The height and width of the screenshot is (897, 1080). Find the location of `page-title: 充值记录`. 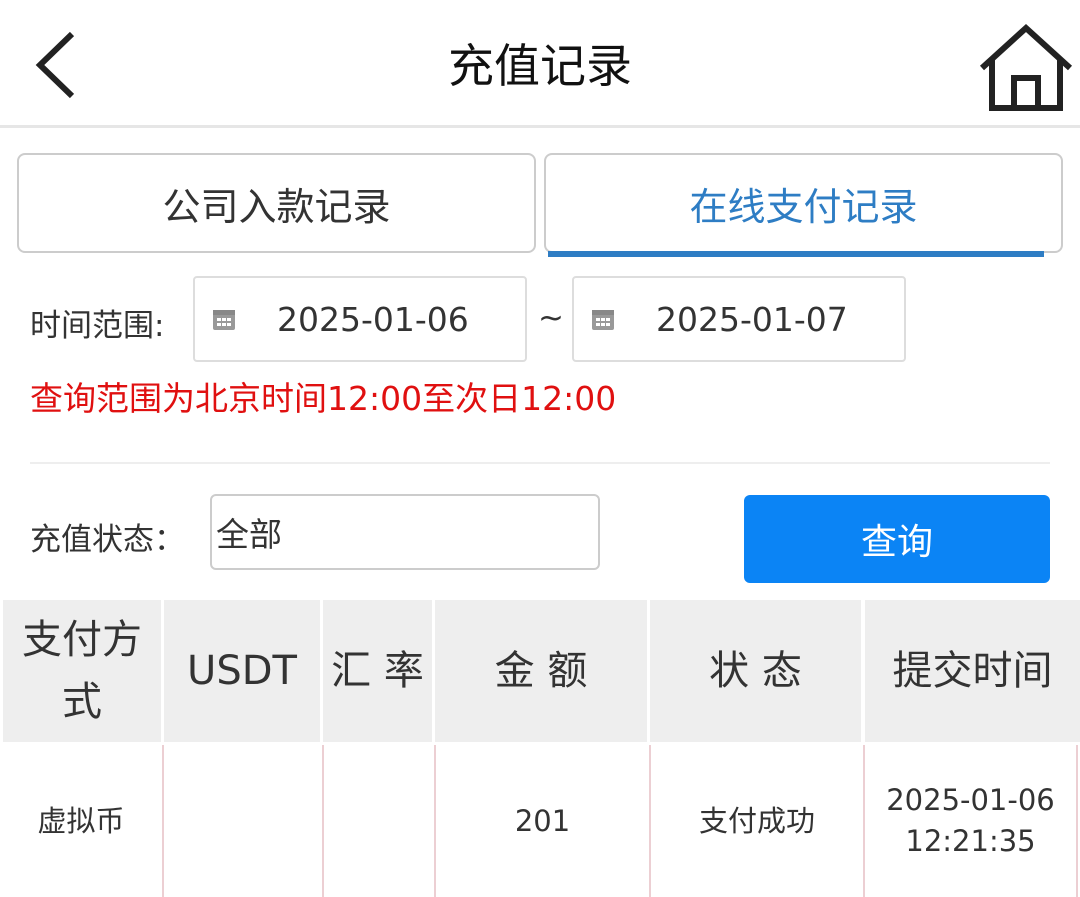

page-title: 充值记录 is located at coordinates (540, 66).